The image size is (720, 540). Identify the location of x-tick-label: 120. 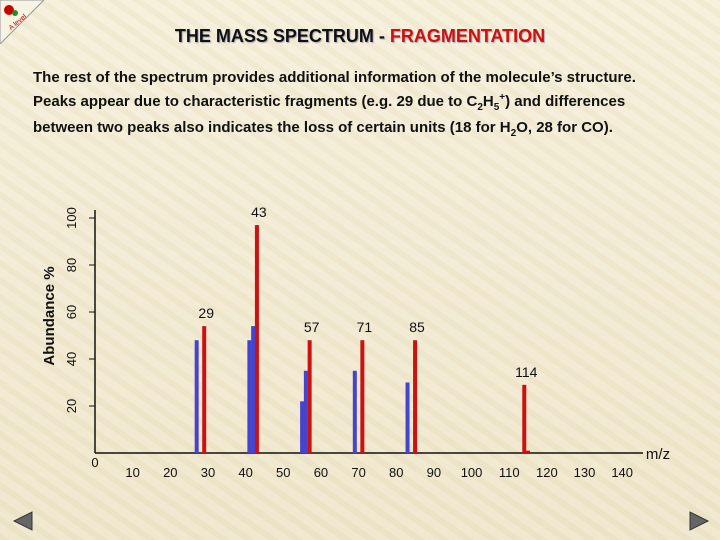
(547, 472).